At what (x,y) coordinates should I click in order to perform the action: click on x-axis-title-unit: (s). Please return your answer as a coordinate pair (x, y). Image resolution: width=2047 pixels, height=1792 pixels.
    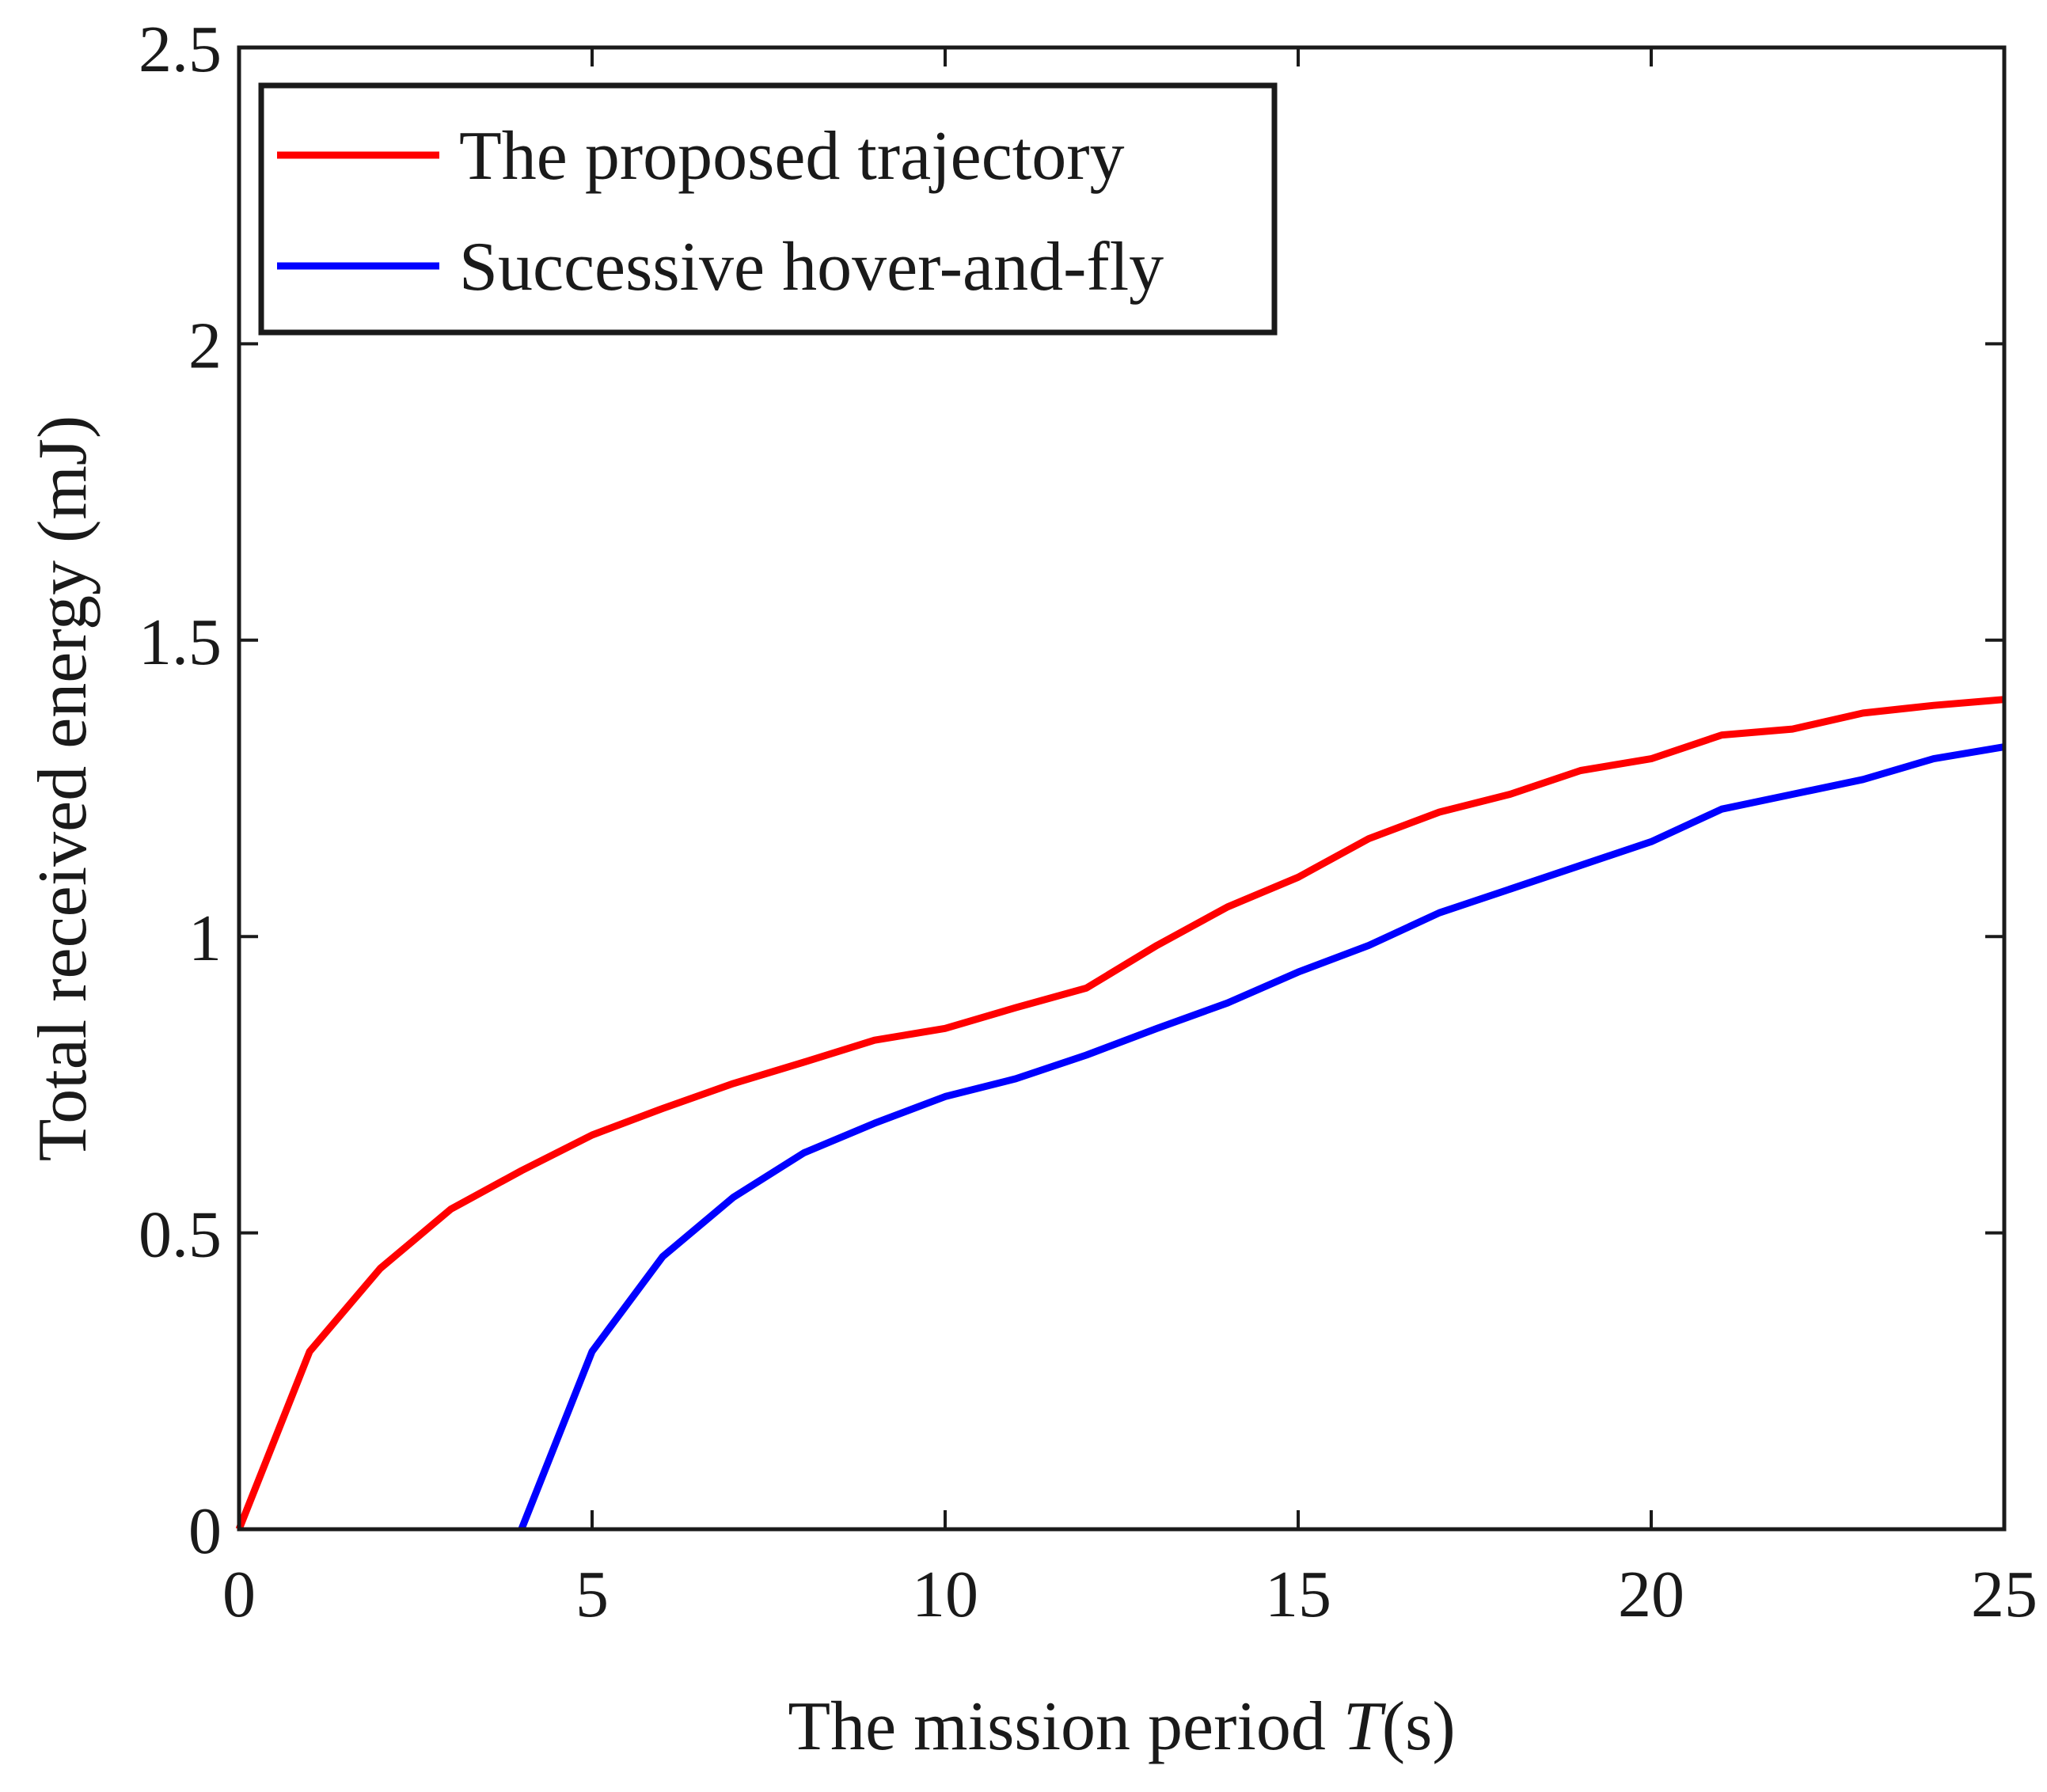
    Looking at the image, I should click on (1419, 1727).